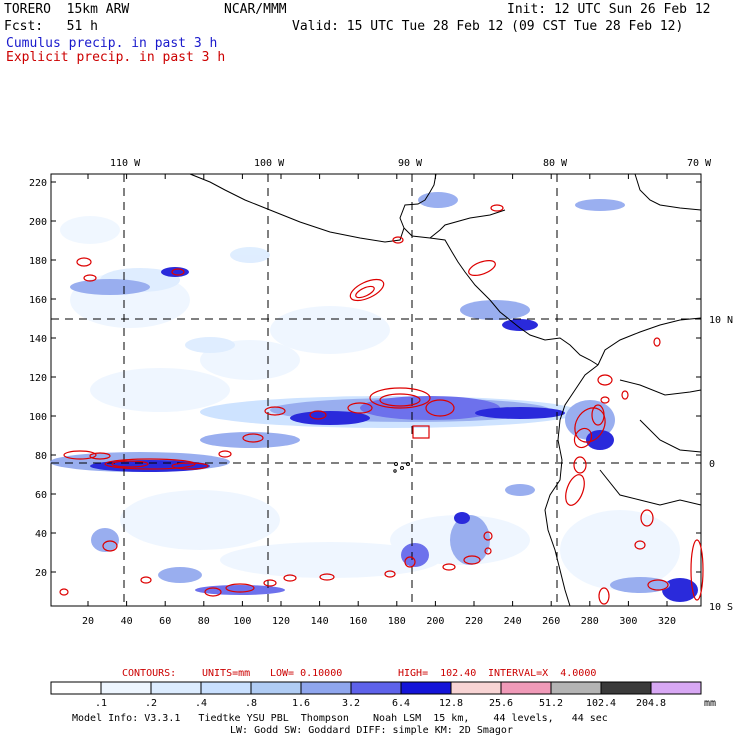  Describe the element at coordinates (601, 703) in the screenshot. I see `colorbar-label: 102.4` at that location.